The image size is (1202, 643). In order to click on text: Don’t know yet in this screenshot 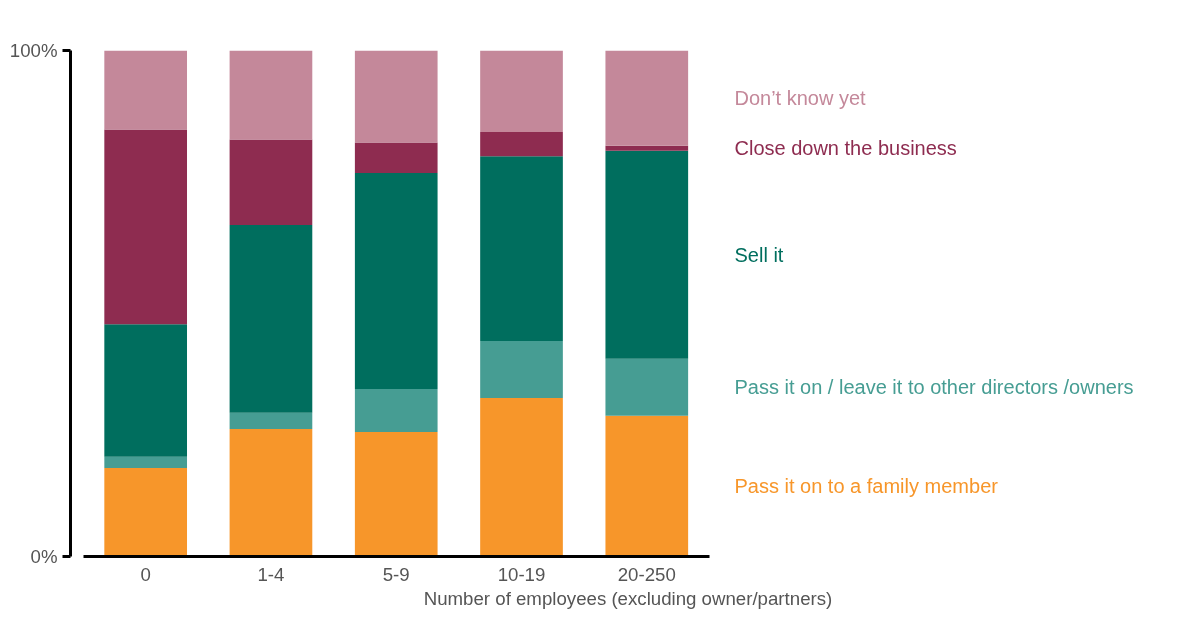, I will do `click(800, 98)`.